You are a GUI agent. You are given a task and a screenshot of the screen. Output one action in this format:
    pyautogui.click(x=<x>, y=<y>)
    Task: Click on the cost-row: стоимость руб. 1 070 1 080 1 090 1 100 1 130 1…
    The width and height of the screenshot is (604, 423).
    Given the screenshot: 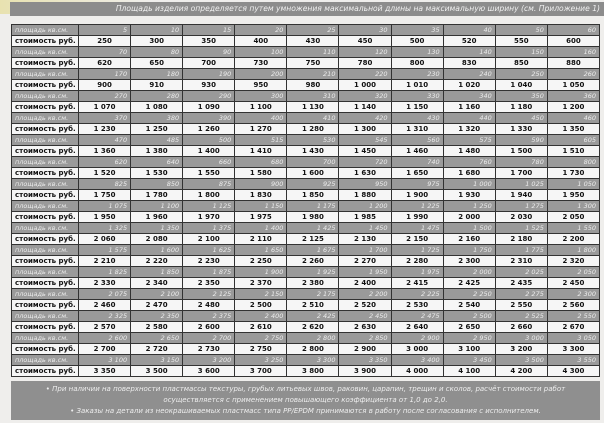 What is the action you would take?
    pyautogui.click(x=306, y=107)
    